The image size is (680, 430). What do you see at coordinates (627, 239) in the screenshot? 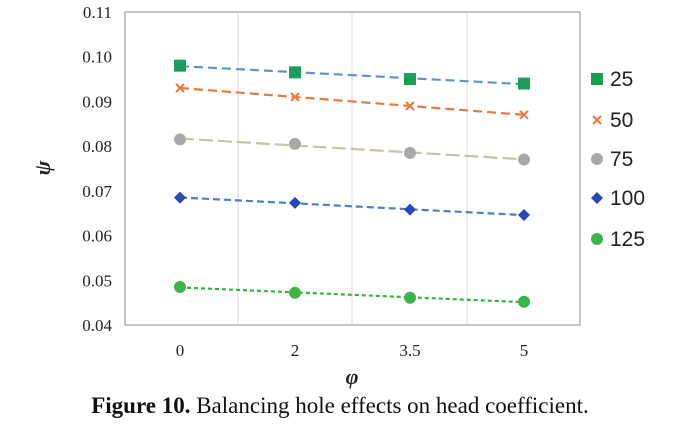
I see `legend-label-125: 125` at bounding box center [627, 239].